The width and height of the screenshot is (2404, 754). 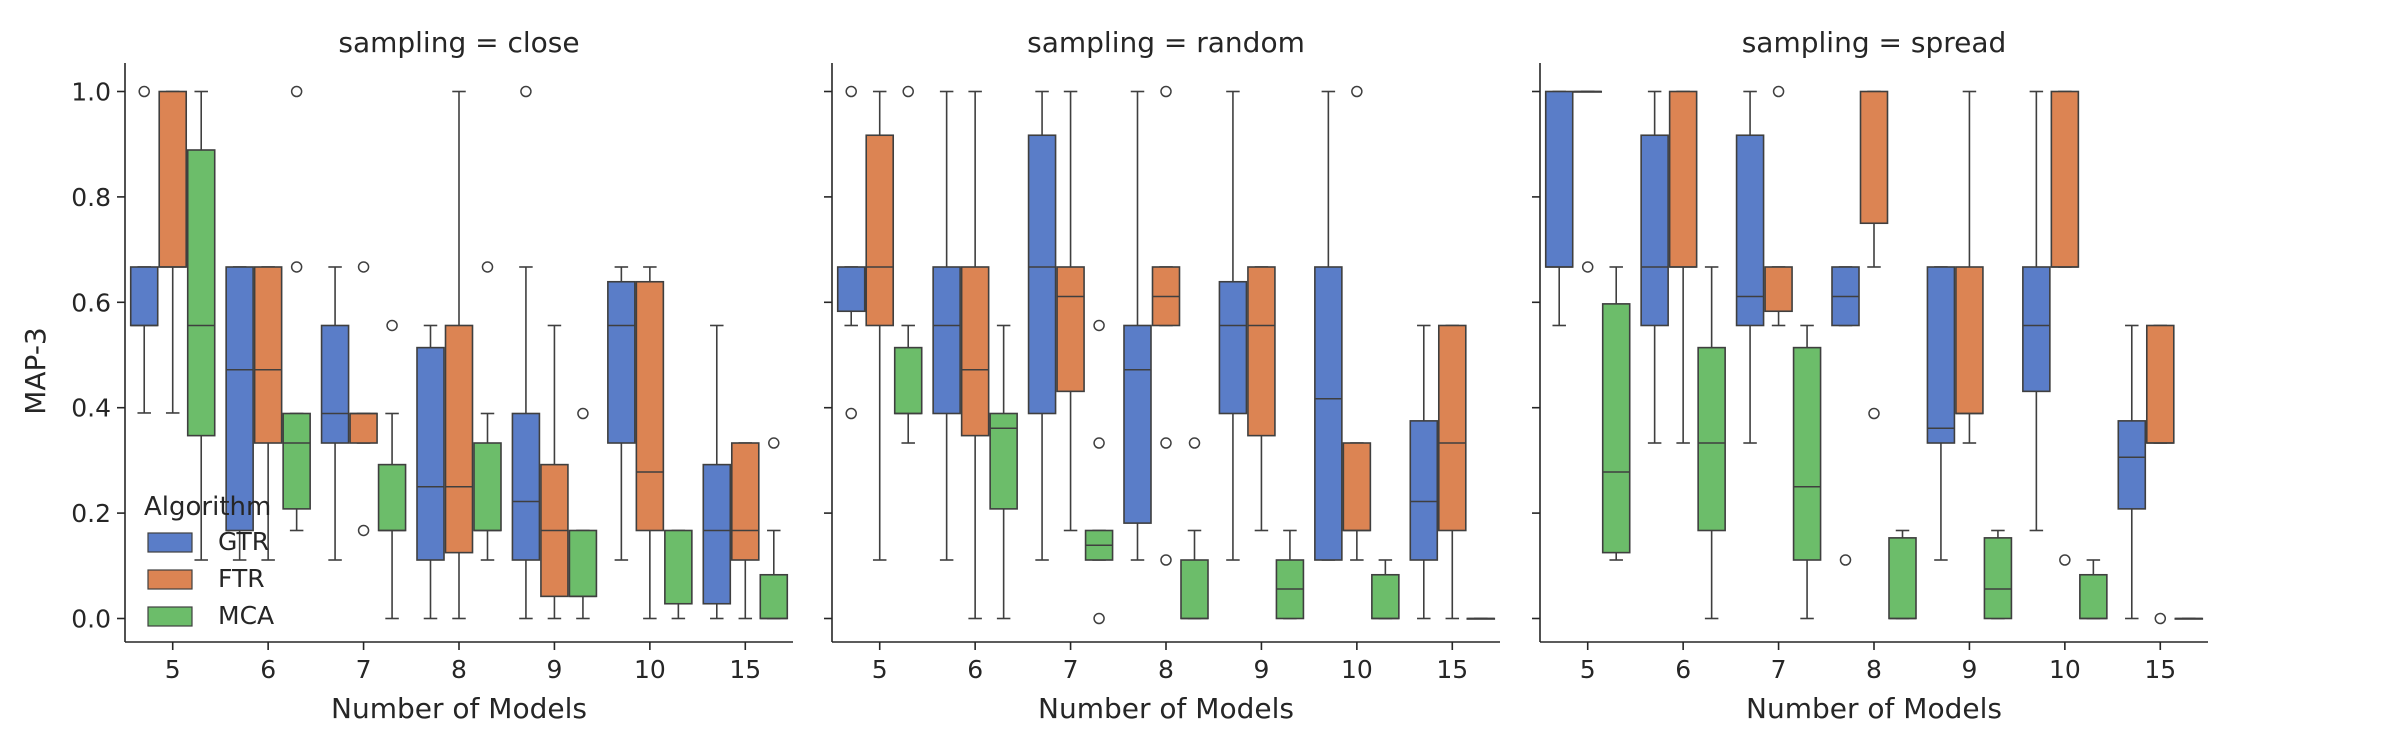 What do you see at coordinates (91, 408) in the screenshot?
I see `y-tick-label: 0.4` at bounding box center [91, 408].